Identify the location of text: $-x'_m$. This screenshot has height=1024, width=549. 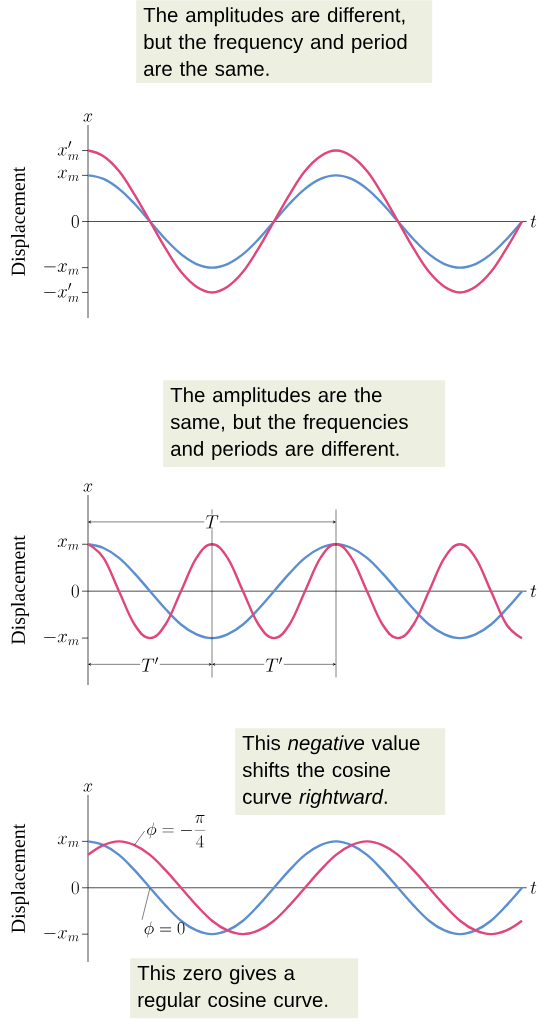
(61, 292).